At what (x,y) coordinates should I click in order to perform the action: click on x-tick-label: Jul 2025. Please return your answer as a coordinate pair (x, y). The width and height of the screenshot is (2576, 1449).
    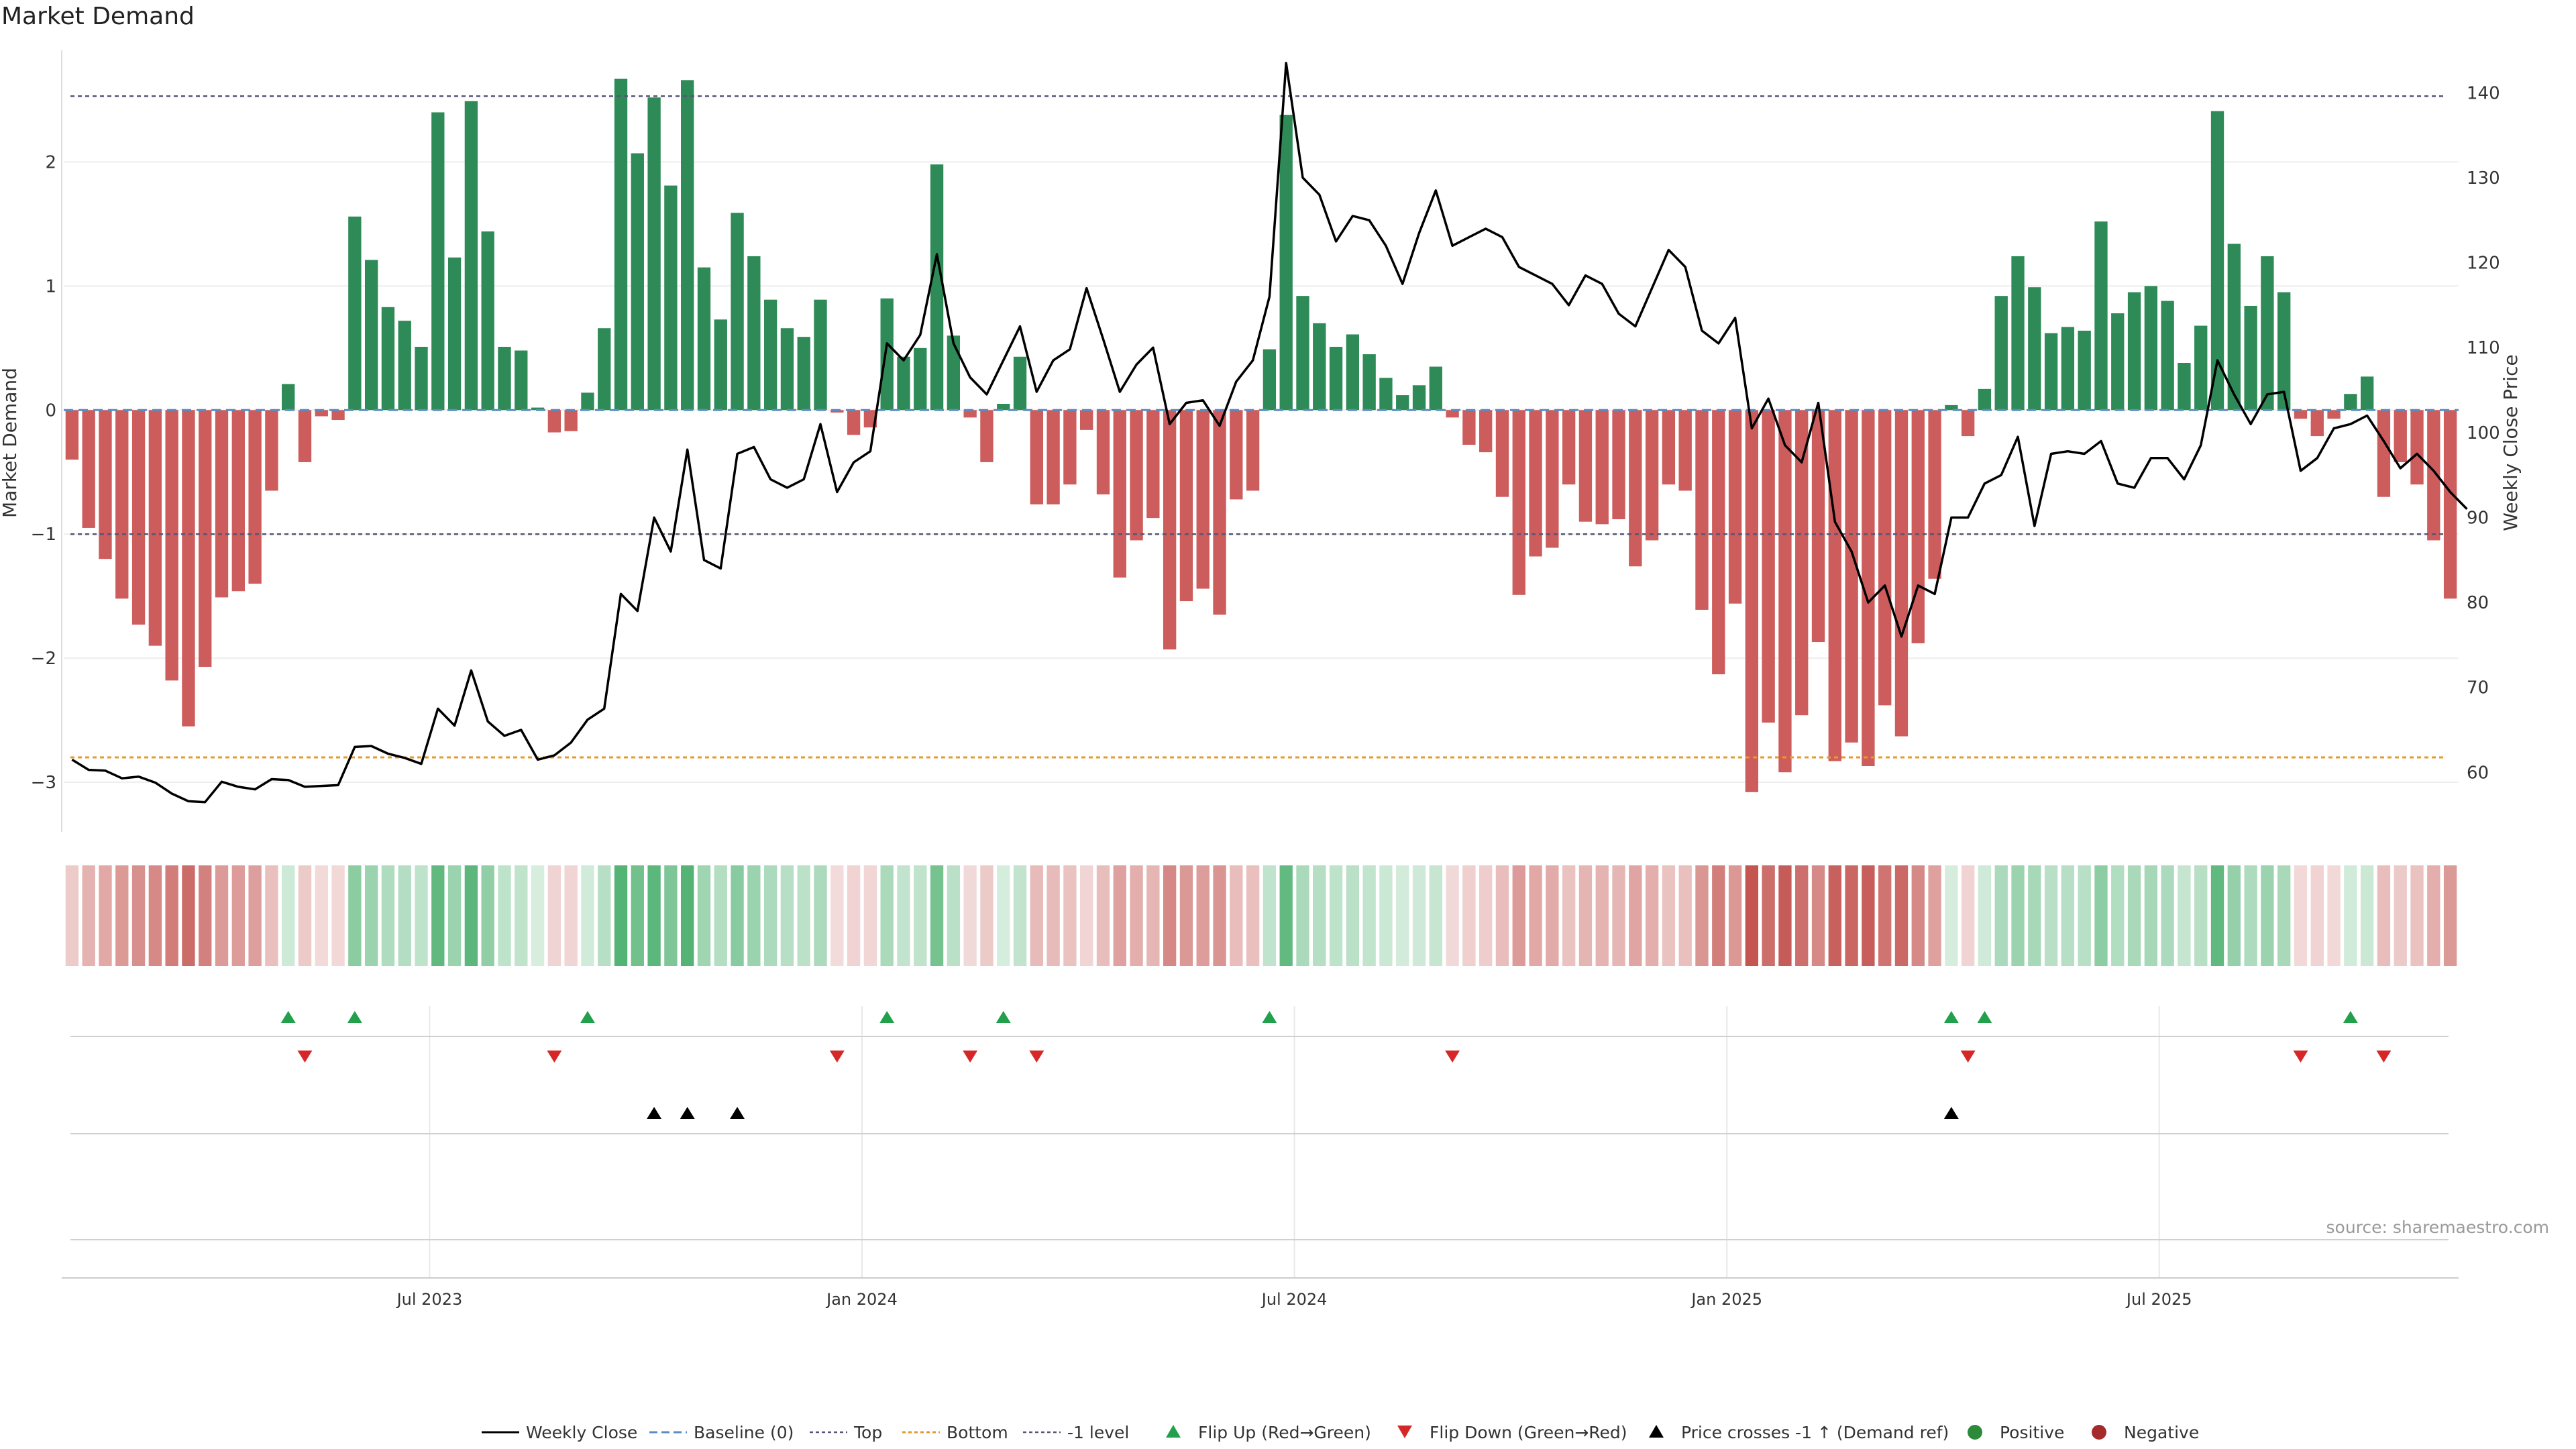
    Looking at the image, I should click on (2158, 1299).